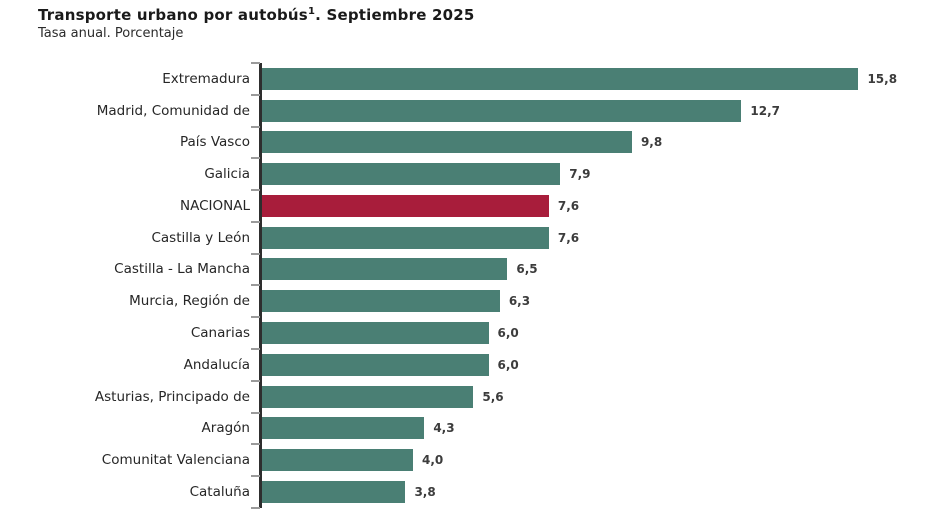  I want to click on value-label: 4,0, so click(433, 460).